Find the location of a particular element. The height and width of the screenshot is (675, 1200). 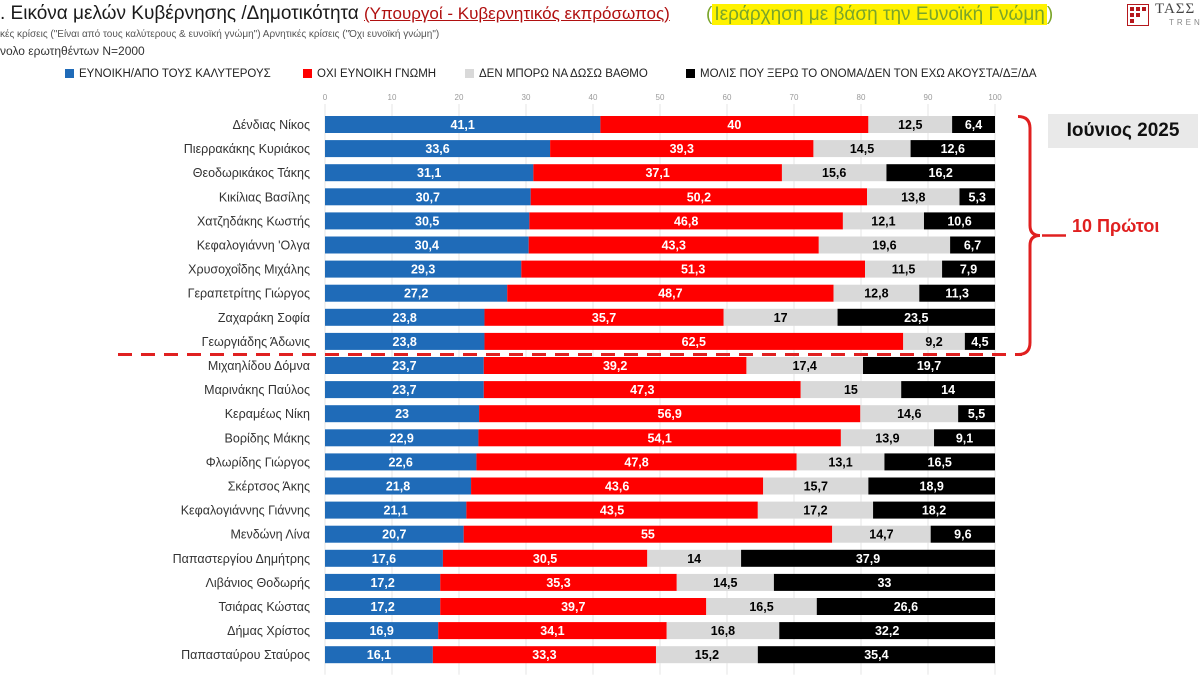

data-label: 16,8 is located at coordinates (723, 631).